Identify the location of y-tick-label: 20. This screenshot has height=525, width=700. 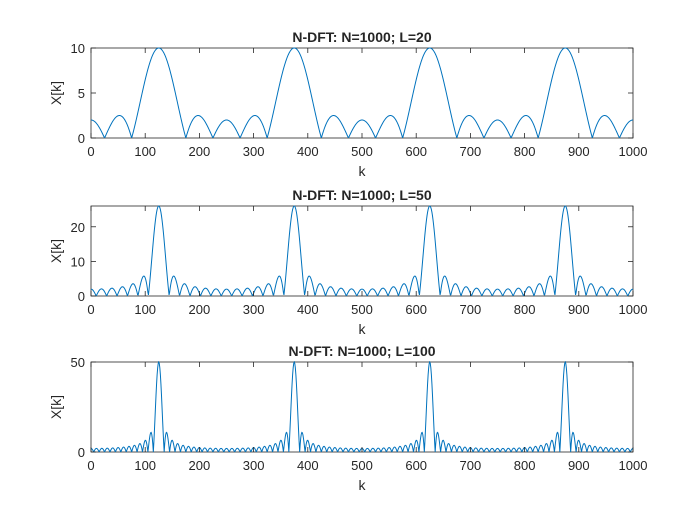
(78, 227).